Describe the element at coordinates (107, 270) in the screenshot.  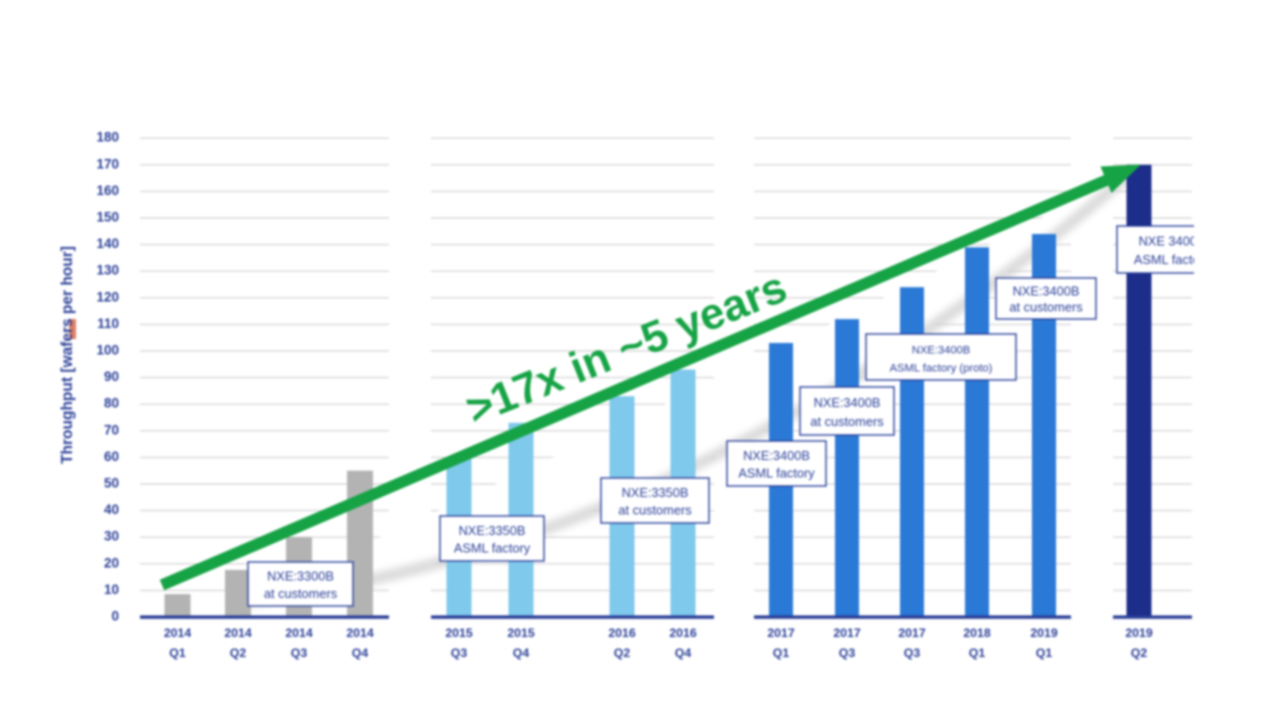
I see `svg-text: 130` at that location.